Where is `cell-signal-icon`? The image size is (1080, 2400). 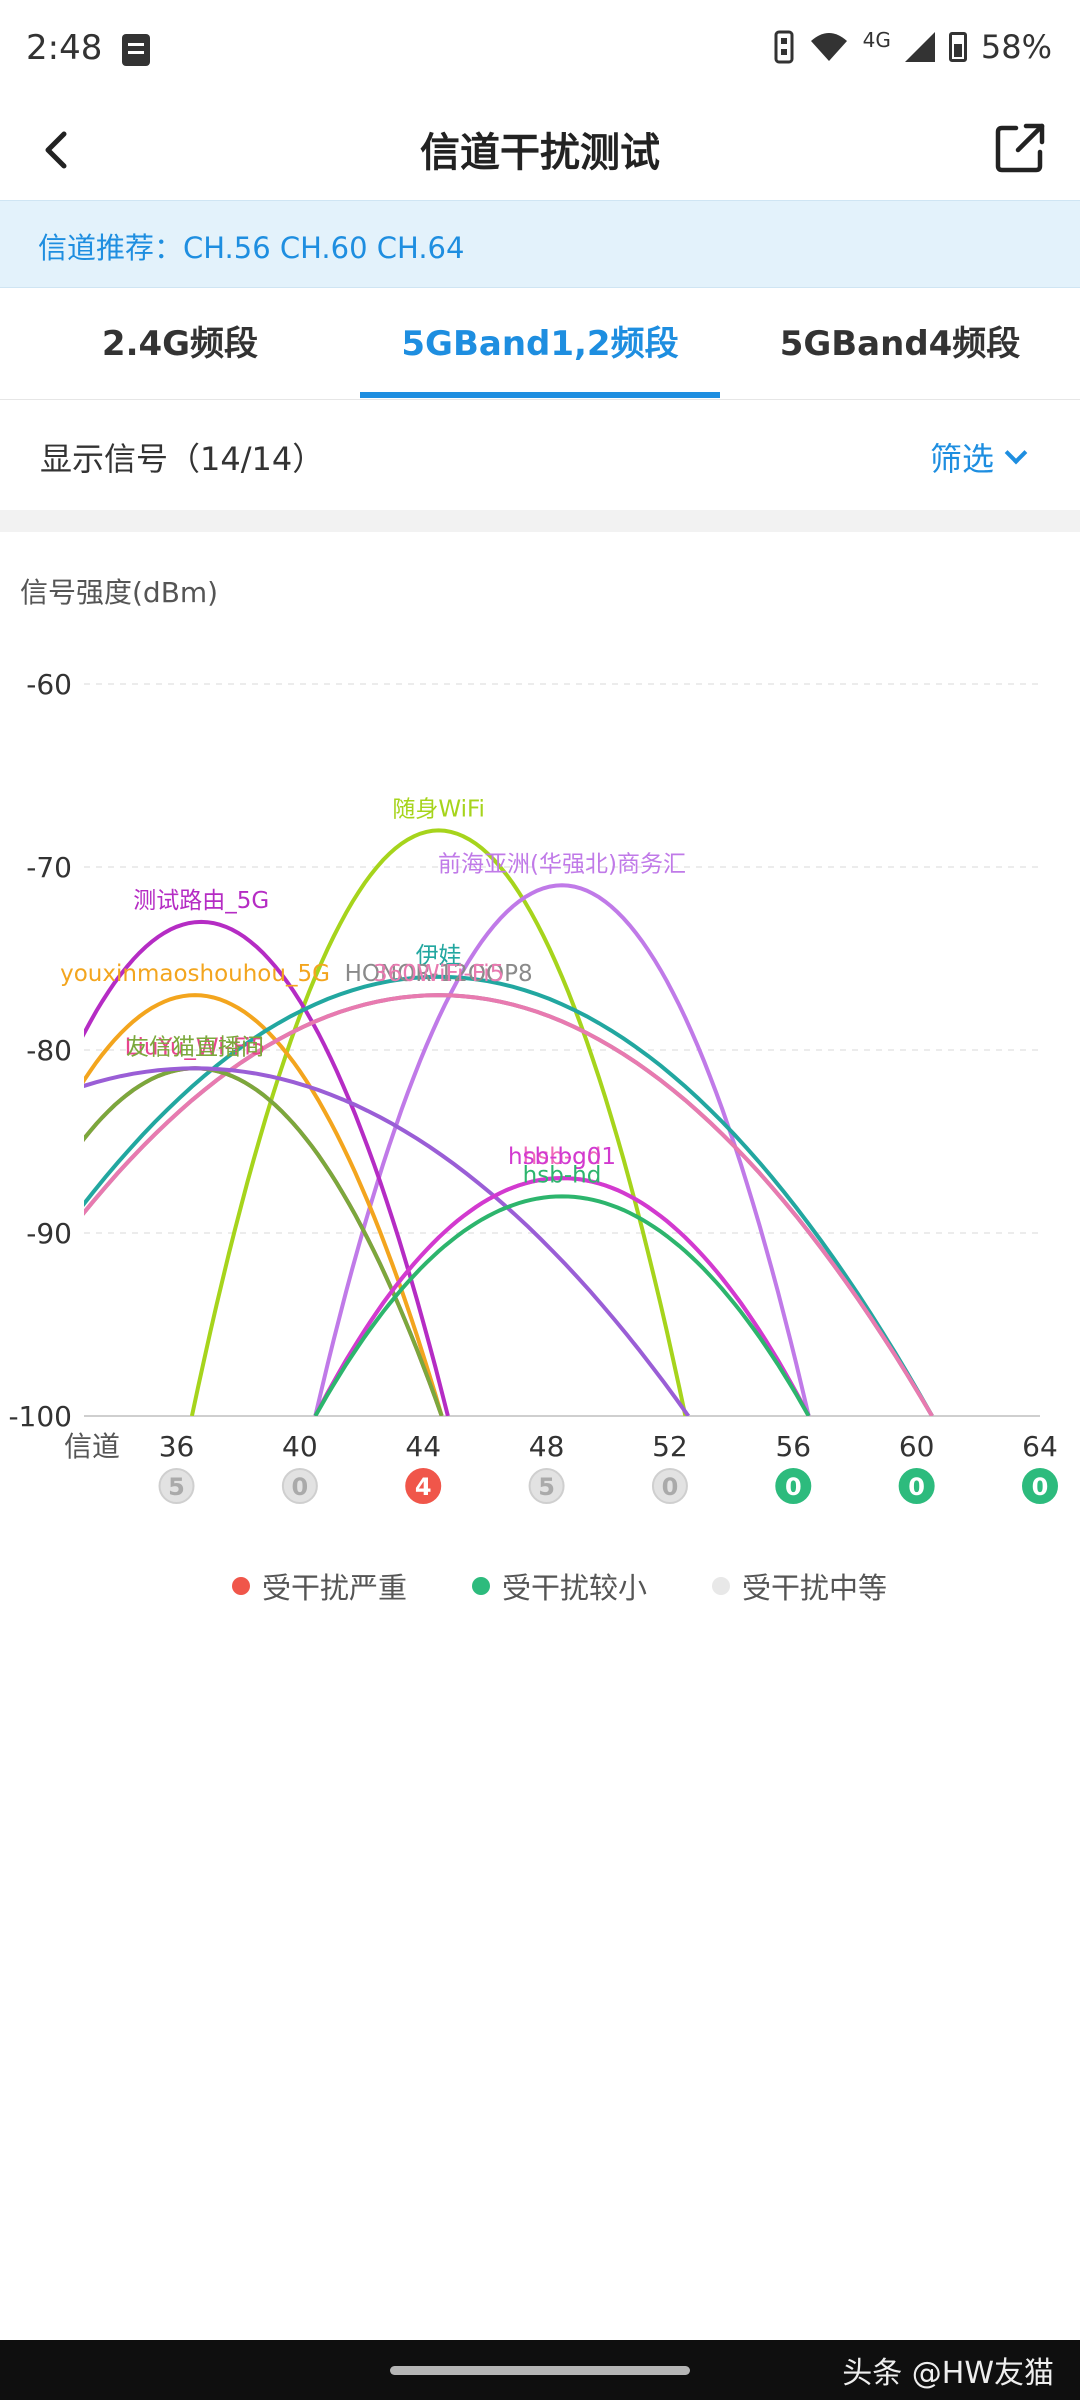
cell-signal-icon is located at coordinates (919, 47).